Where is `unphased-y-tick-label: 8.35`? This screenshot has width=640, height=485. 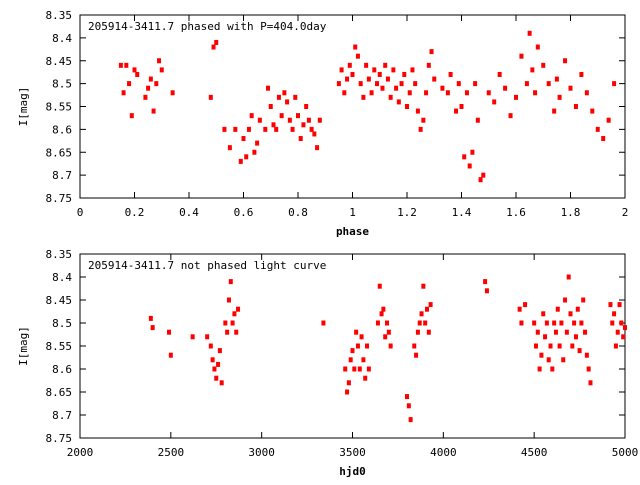
unphased-y-tick-label: 8.35 is located at coordinates (59, 254).